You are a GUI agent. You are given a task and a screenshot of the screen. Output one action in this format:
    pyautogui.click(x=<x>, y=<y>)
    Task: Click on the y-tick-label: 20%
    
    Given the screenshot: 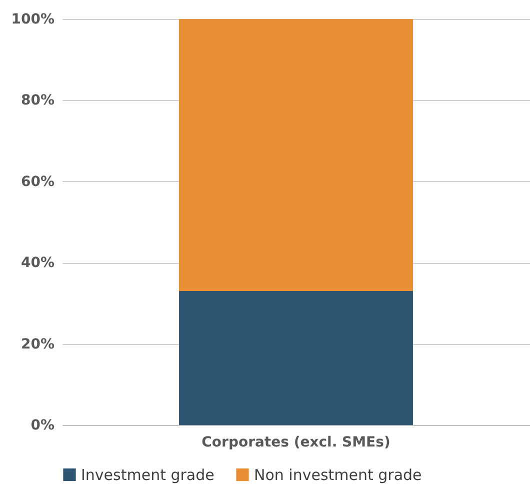 What is the action you would take?
    pyautogui.click(x=37, y=344)
    